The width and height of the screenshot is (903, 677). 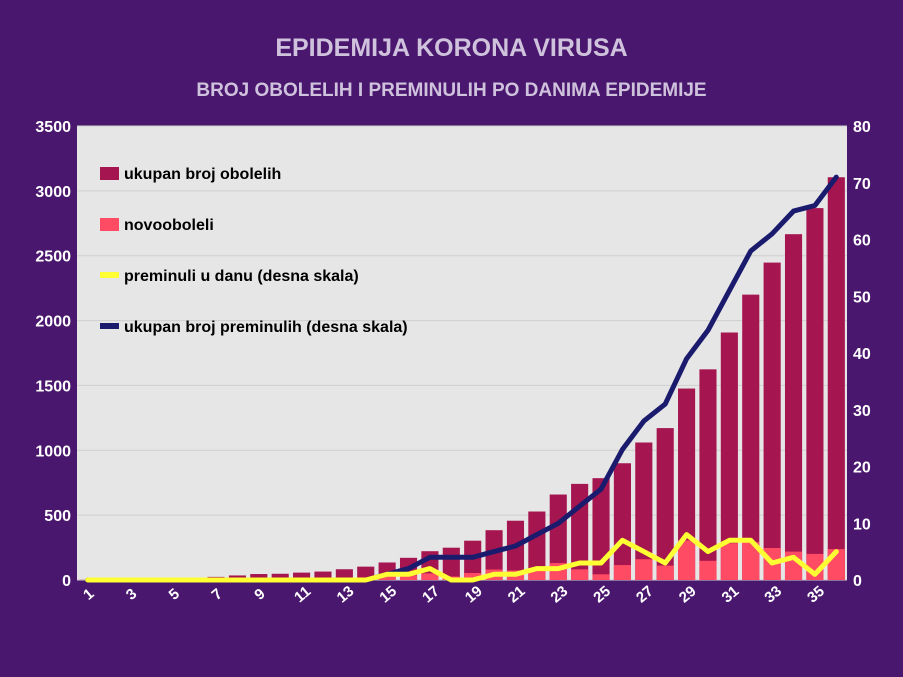 I want to click on x-tick-label: 35, so click(x=816, y=595).